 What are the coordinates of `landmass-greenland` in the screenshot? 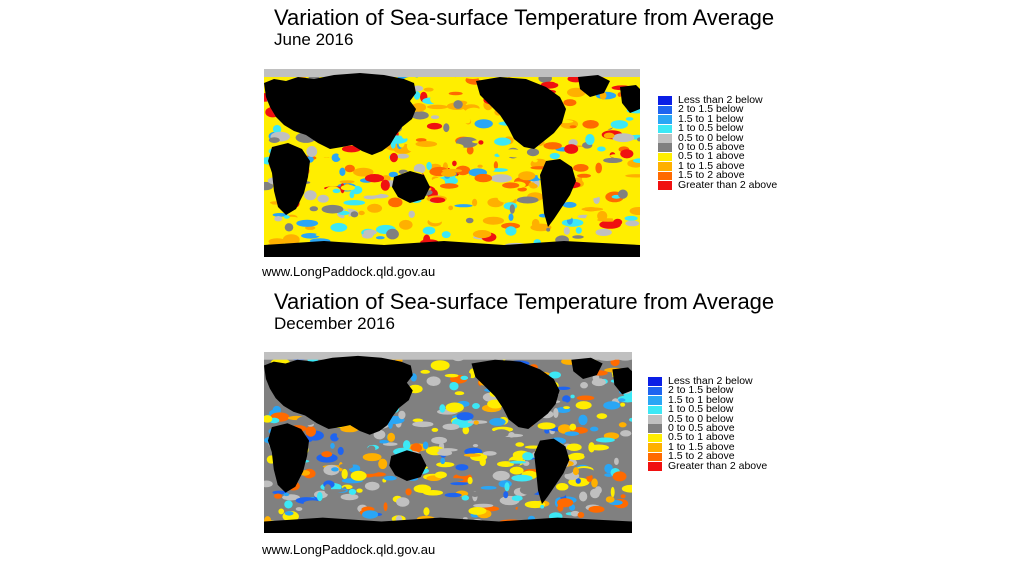 It's located at (594, 86).